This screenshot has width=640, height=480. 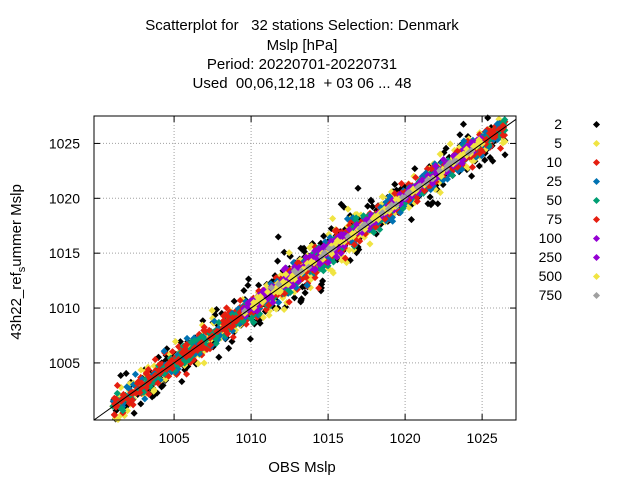 I want to click on legend-label: 500, so click(x=551, y=276).